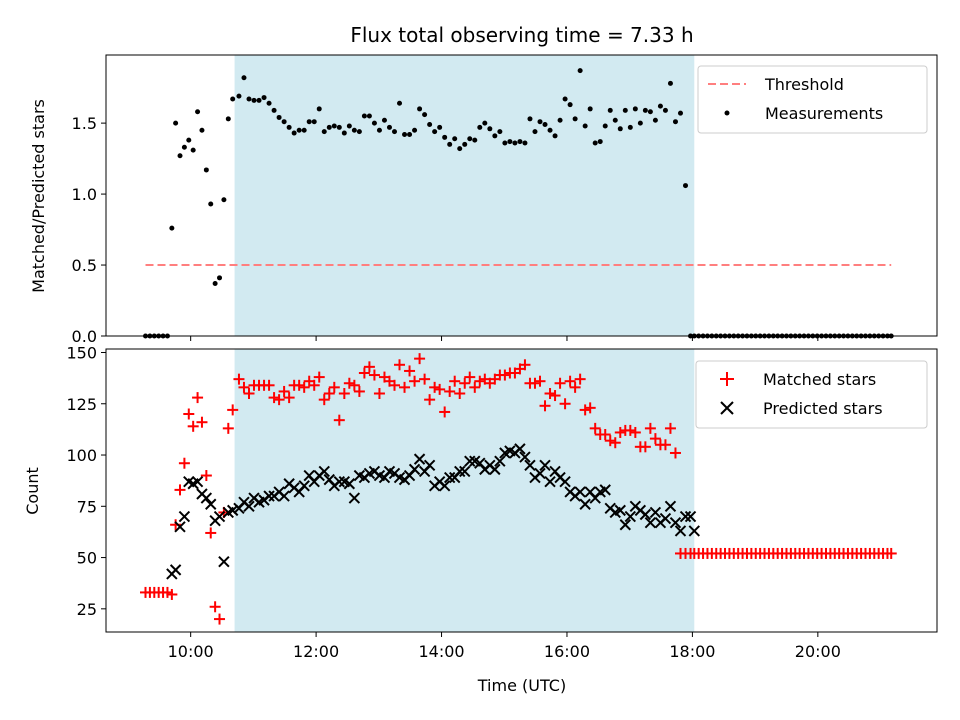  What do you see at coordinates (727, 408) in the screenshot?
I see `legend-predicted-swatch` at bounding box center [727, 408].